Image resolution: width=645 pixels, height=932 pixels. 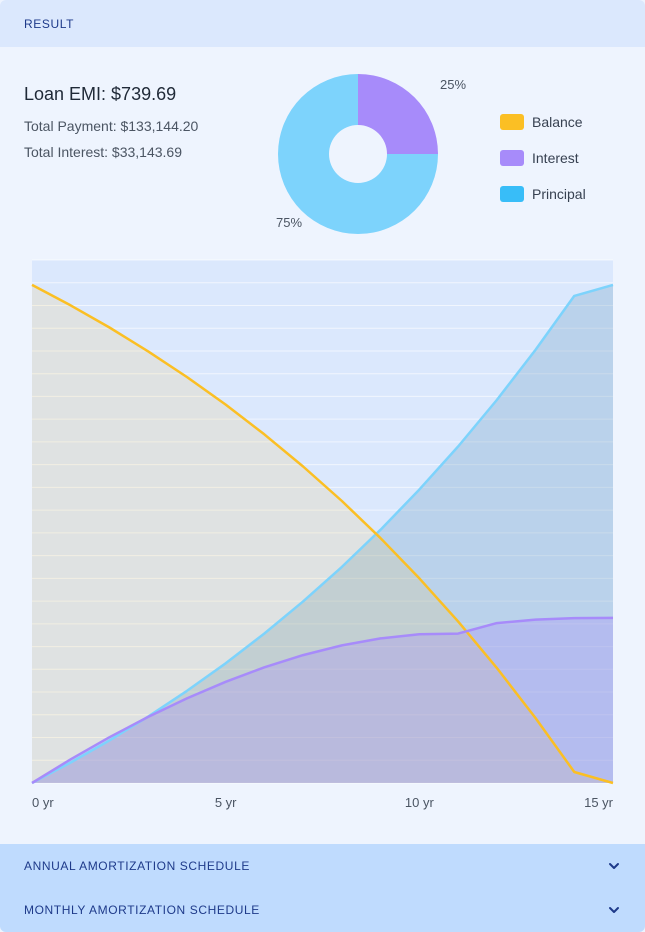 I want to click on result-title: RESULT, so click(x=49, y=23).